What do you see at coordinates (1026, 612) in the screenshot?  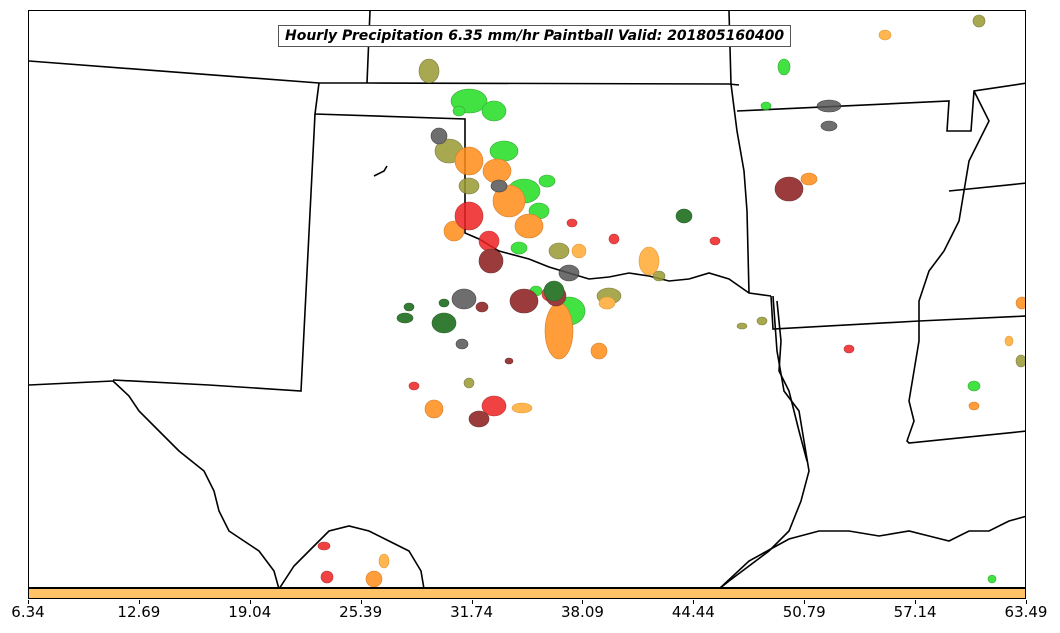 I see `colorbar-tick-label: 63.49` at bounding box center [1026, 612].